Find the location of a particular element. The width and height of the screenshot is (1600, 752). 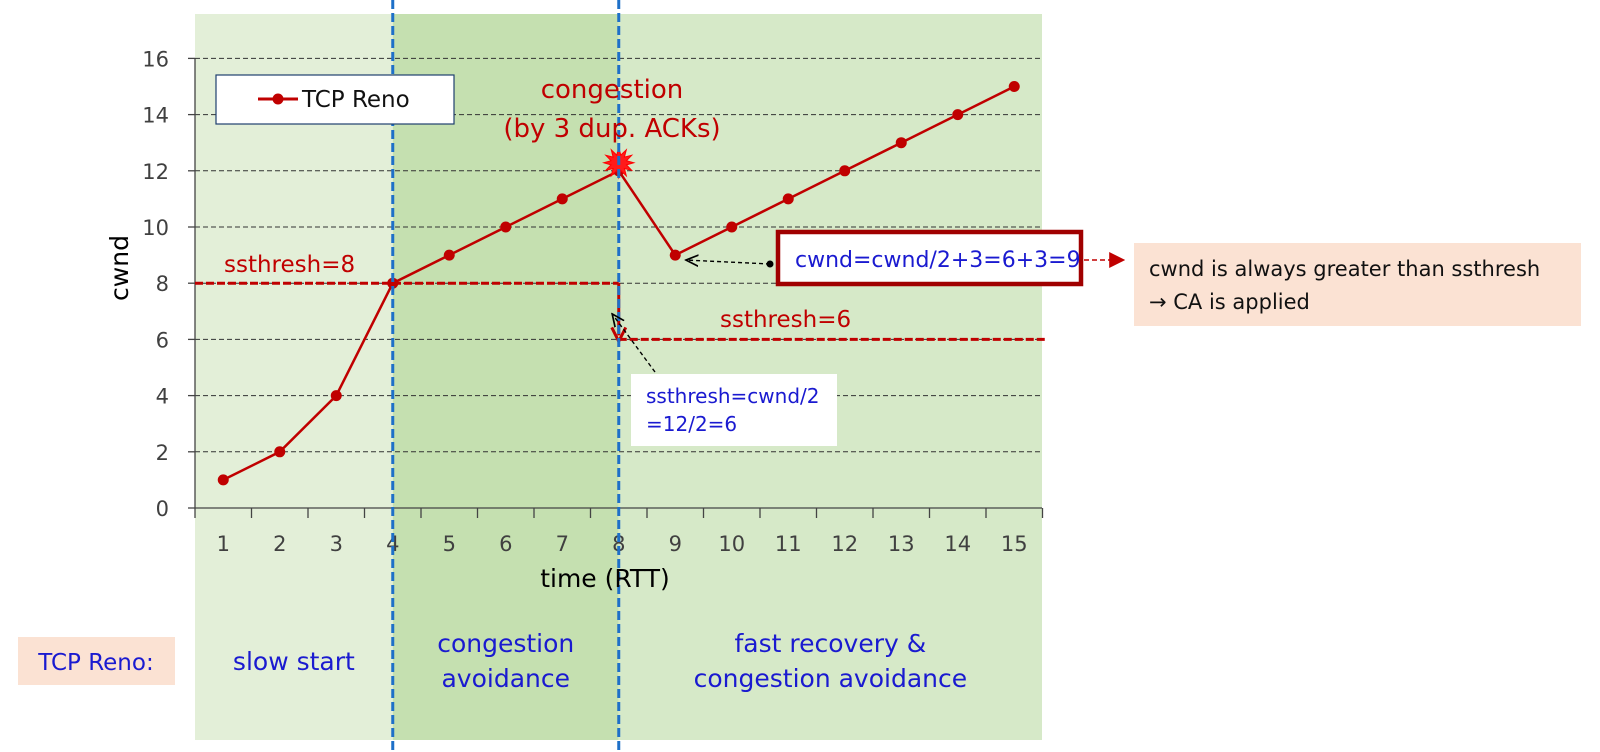

cwnd-calc-label: cwnd=cwnd/2+3=6+3=9 is located at coordinates (938, 260).